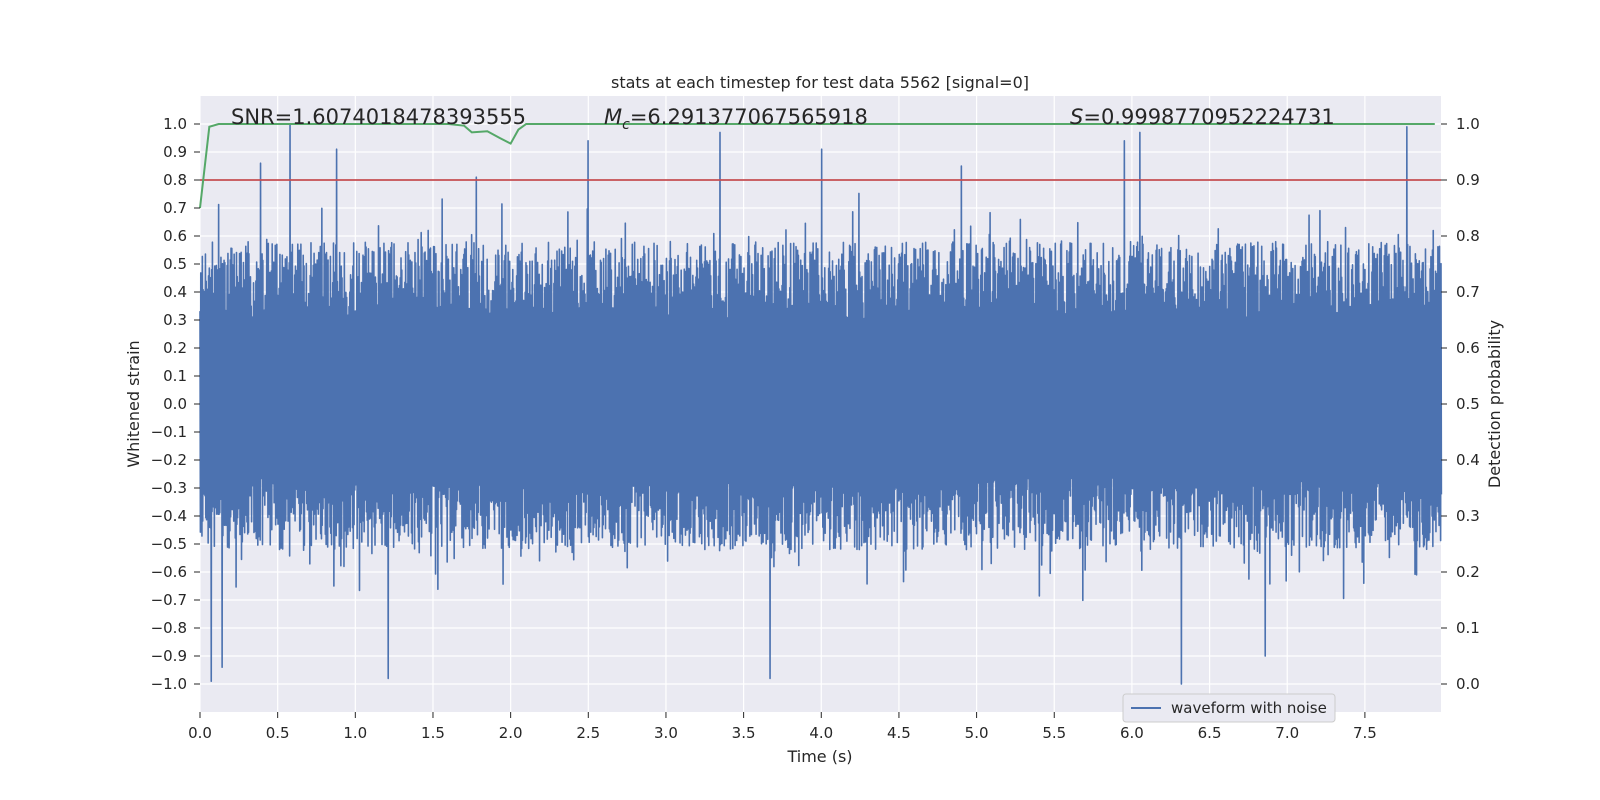  I want to click on y-tick-label: 0.6, so click(175, 236).